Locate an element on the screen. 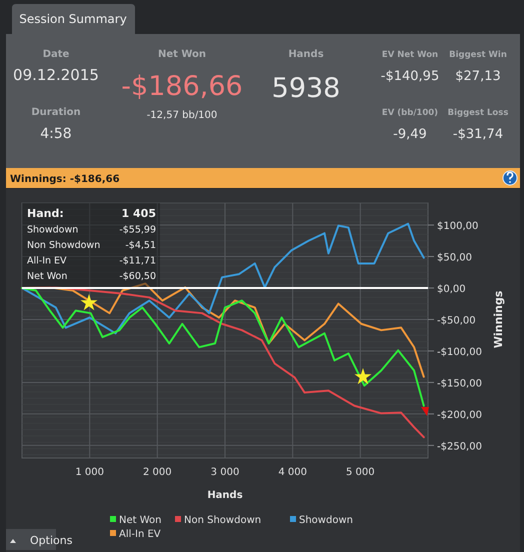 The height and width of the screenshot is (552, 524). x-axis-title: Hands is located at coordinates (225, 495).